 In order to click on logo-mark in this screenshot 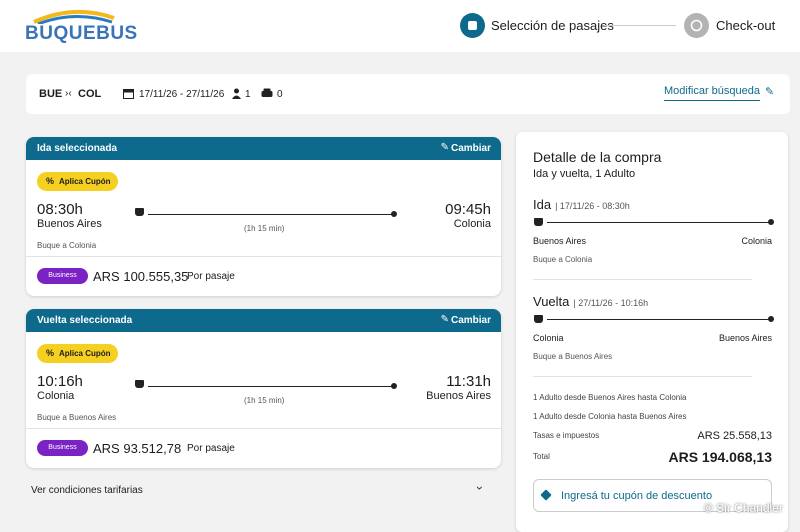, I will do `click(74, 16)`.